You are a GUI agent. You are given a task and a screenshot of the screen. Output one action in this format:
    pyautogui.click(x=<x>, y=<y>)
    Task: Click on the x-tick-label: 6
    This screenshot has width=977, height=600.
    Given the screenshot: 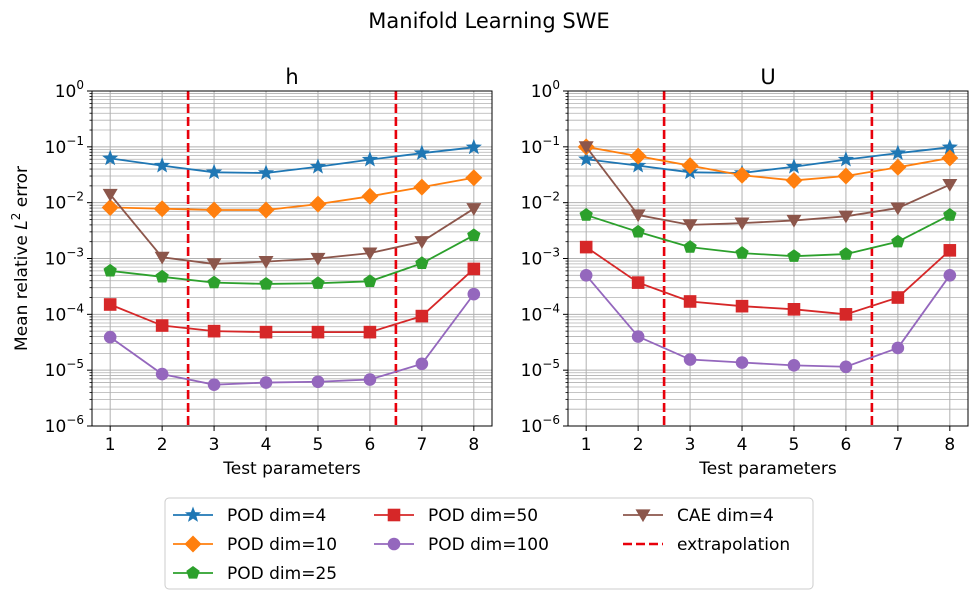 What is the action you would take?
    pyautogui.click(x=370, y=445)
    